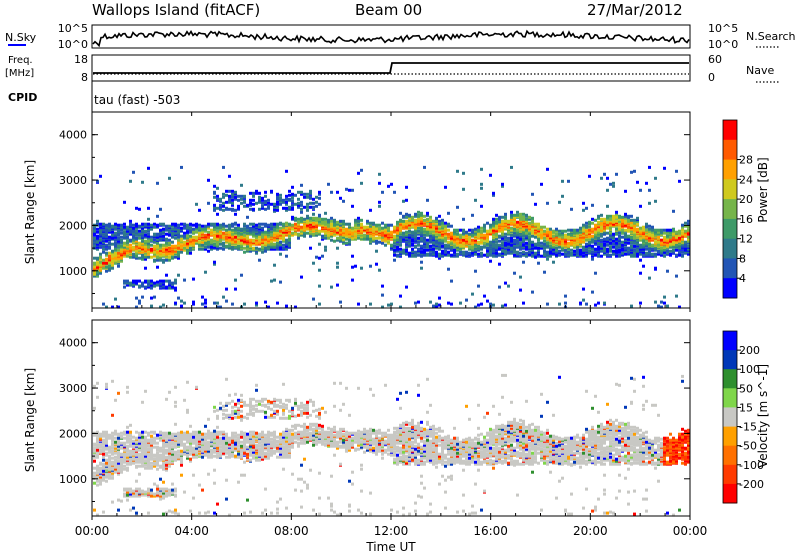  I want to click on freq-unit: [MHz], so click(19, 73).